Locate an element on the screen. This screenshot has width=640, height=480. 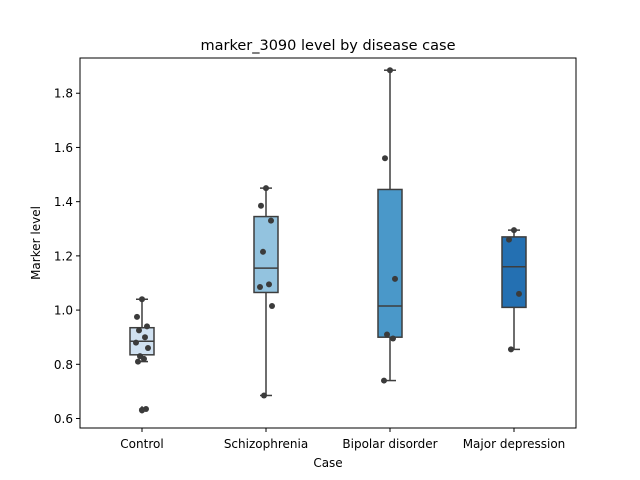
y-tick-label: 0.8 is located at coordinates (63, 365).